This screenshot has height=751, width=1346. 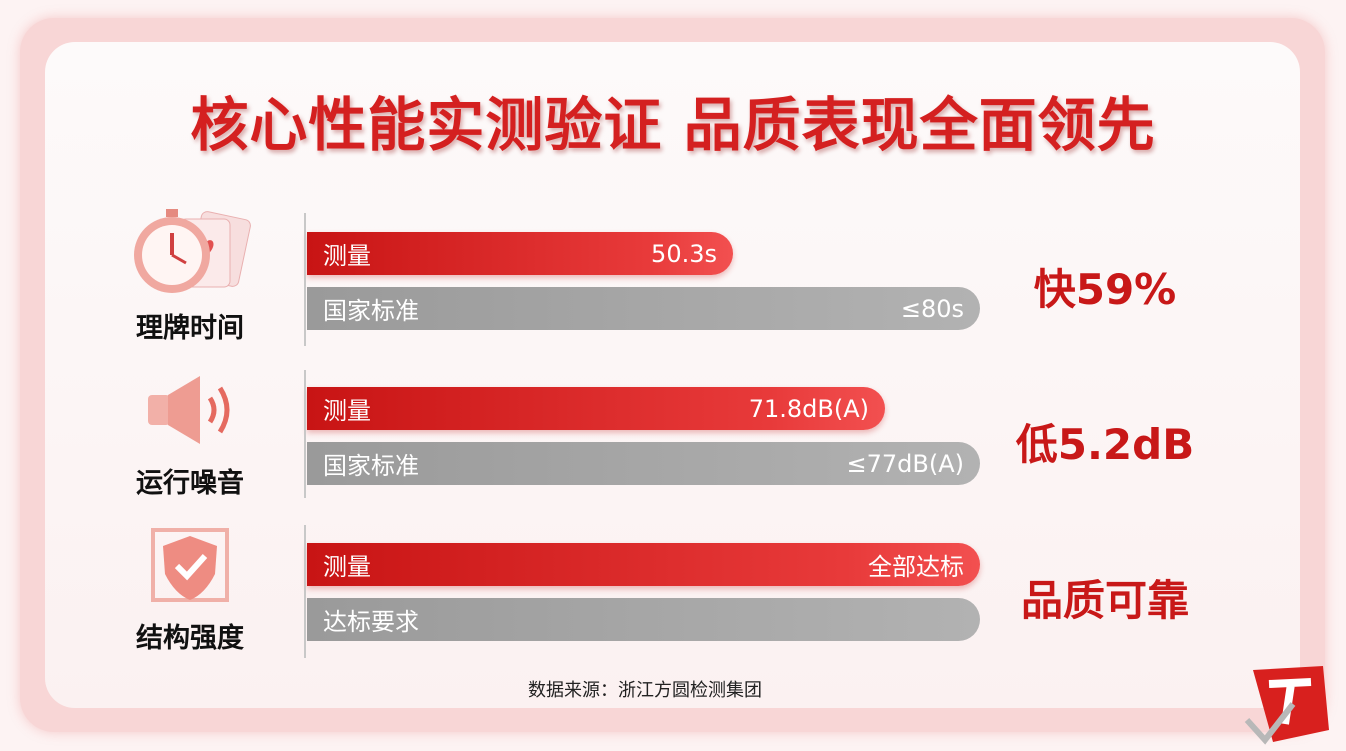 I want to click on standard-bar: 国家标准 ≤80s, so click(x=643, y=308).